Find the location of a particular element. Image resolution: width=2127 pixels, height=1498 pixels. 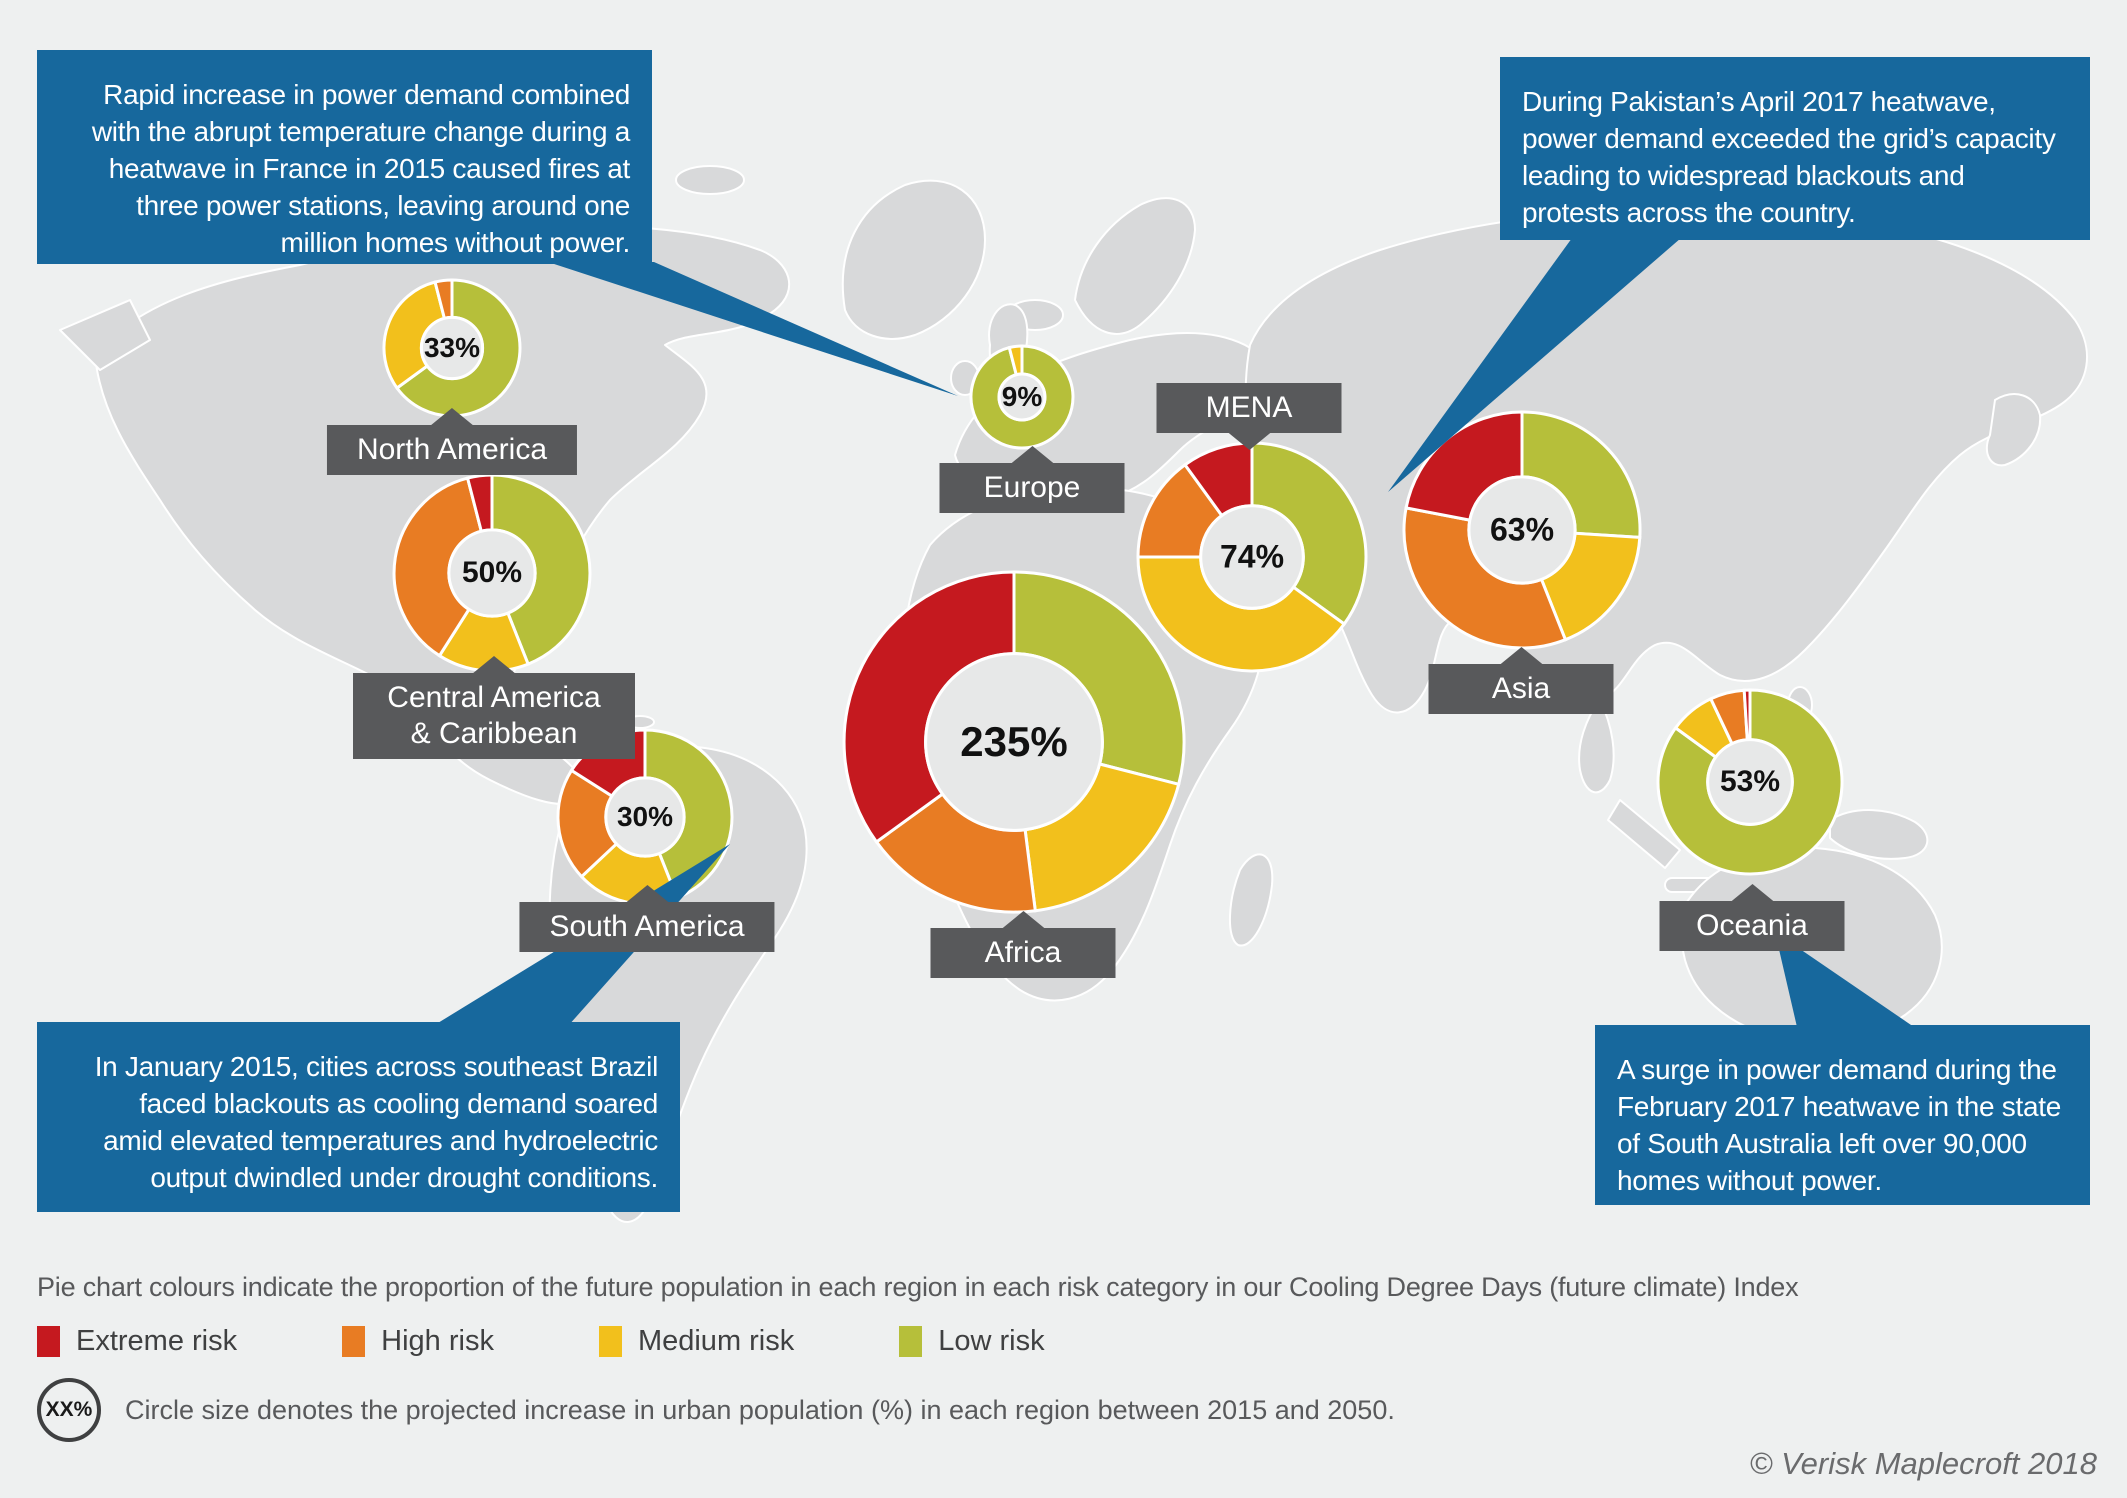

island-madagascar is located at coordinates (1251, 900).